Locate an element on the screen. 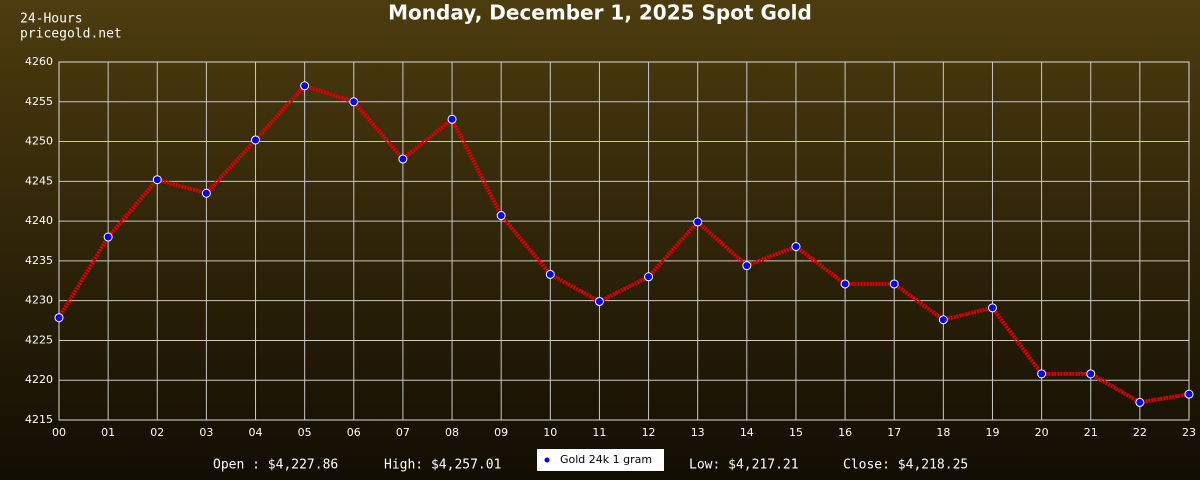  x-tick-label: 08 is located at coordinates (452, 432).